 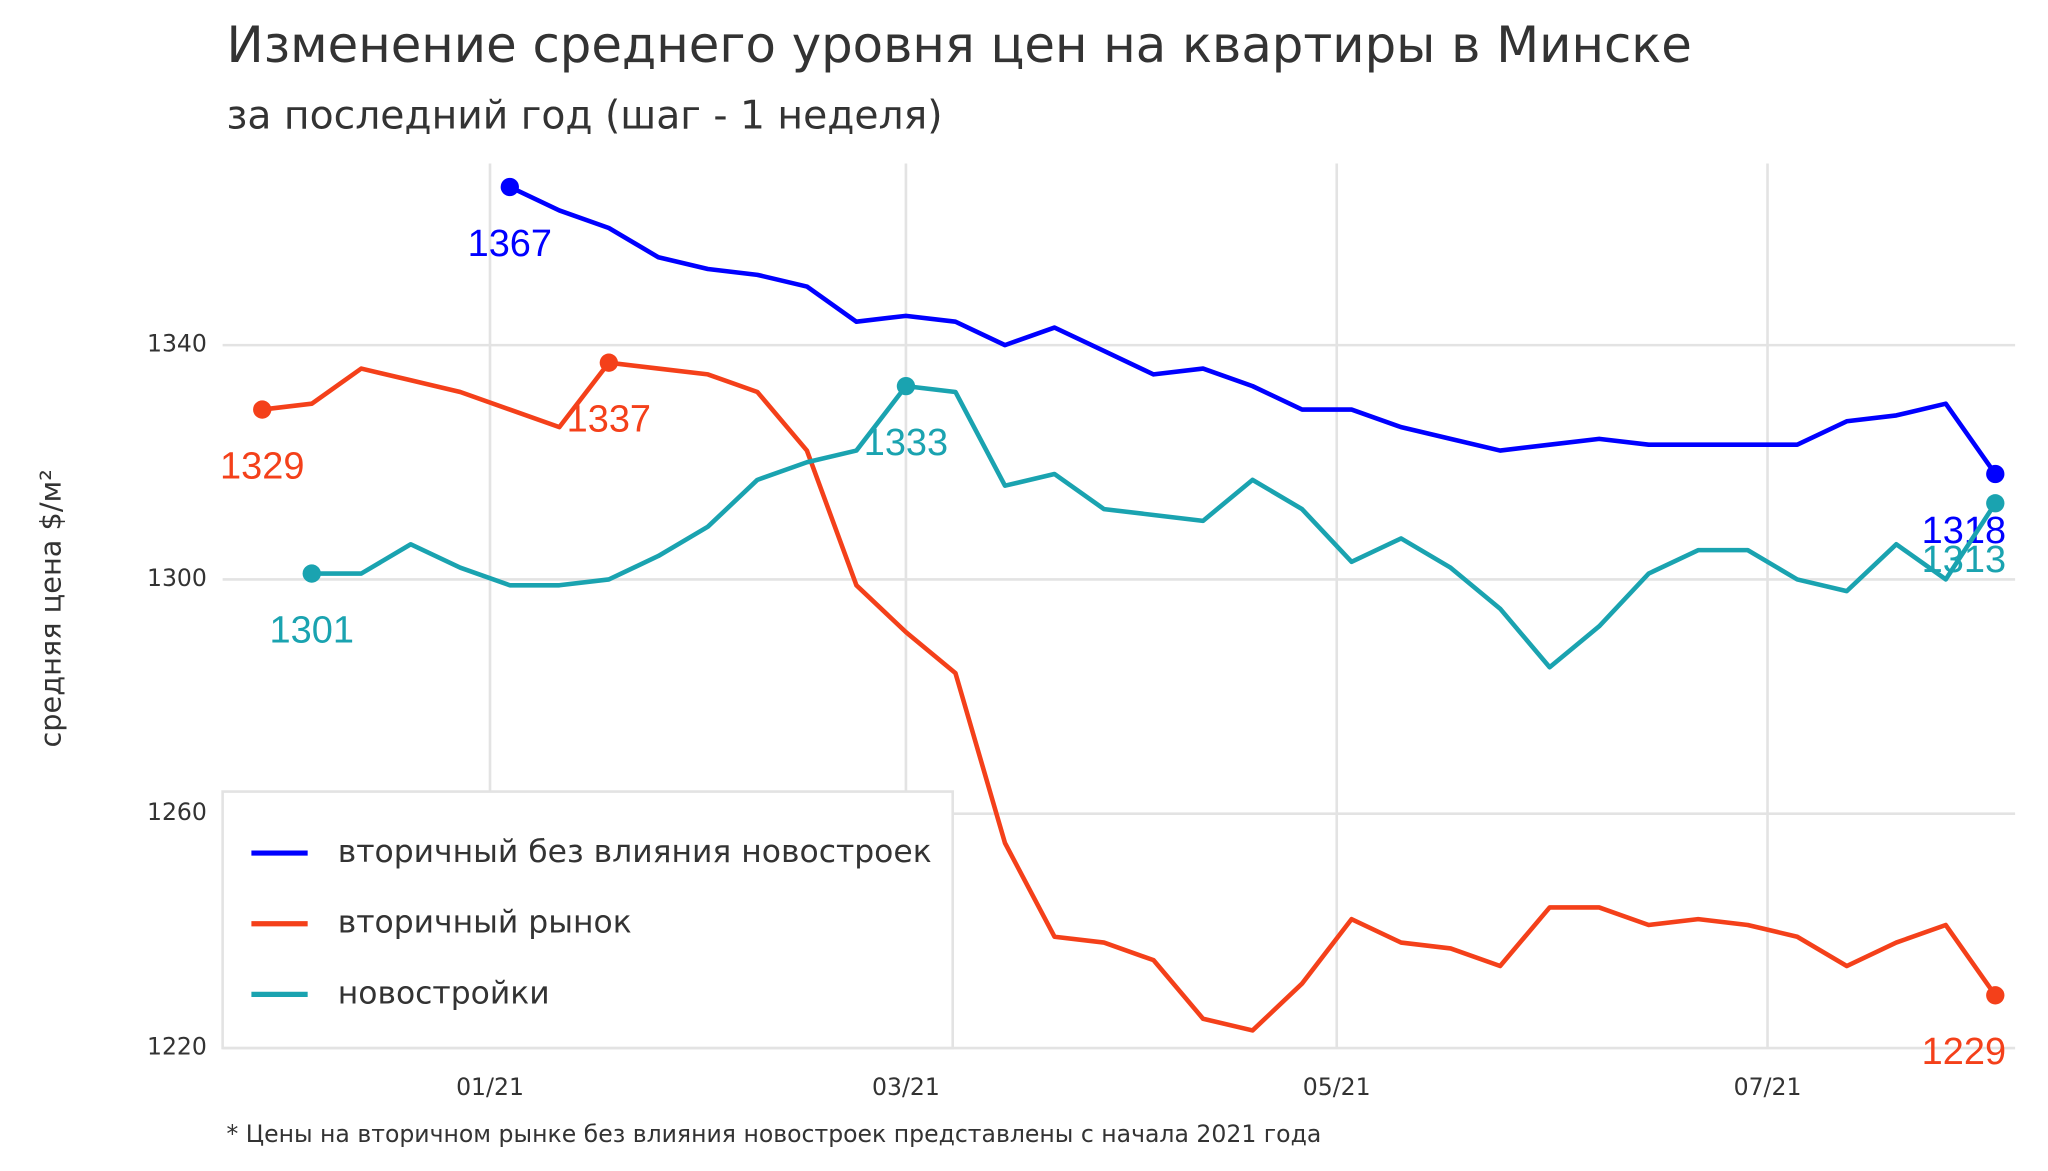 I want to click on x-tick-label: 05/21, so click(x=1337, y=1087).